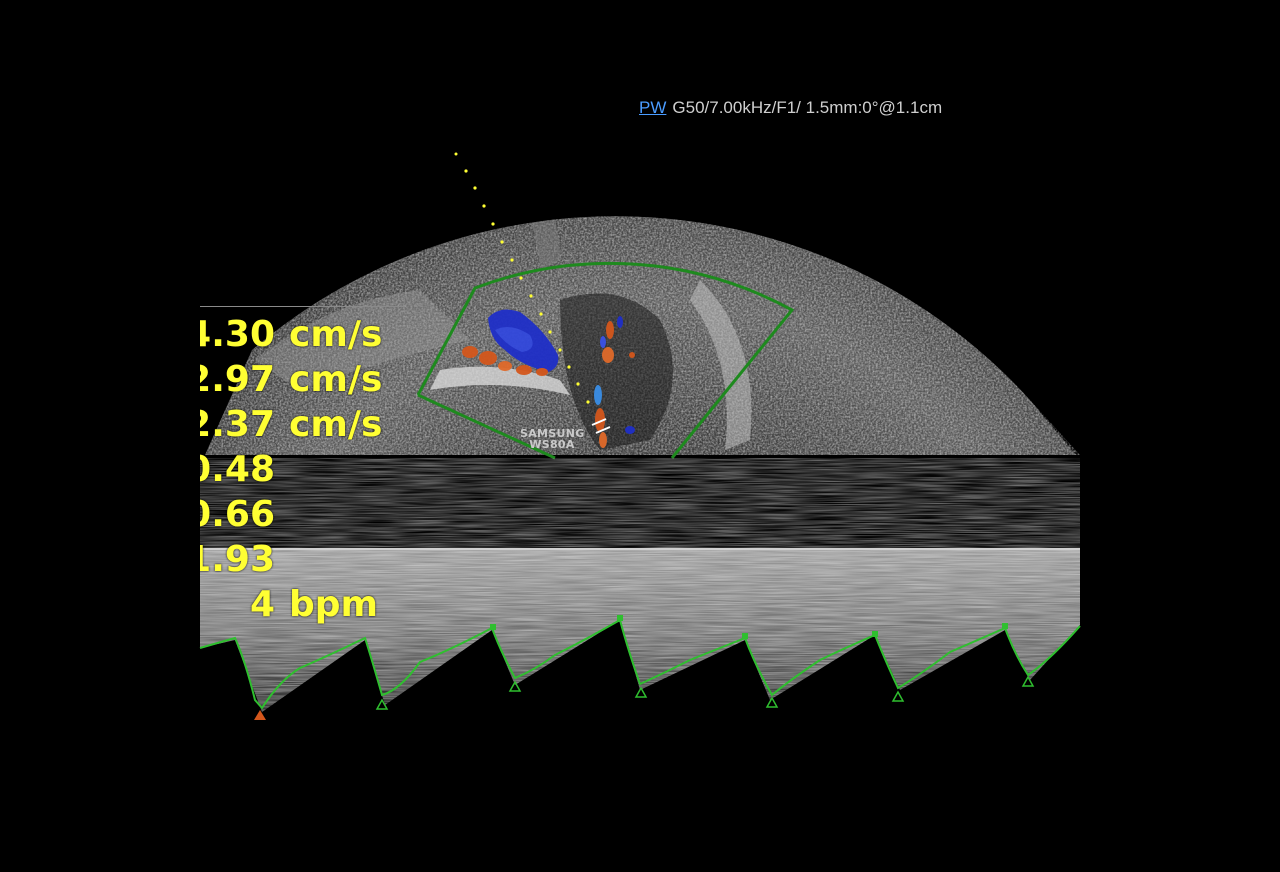 The width and height of the screenshot is (1280, 872). What do you see at coordinates (237, 514) in the screenshot?
I see `measurement-value: 0.66` at bounding box center [237, 514].